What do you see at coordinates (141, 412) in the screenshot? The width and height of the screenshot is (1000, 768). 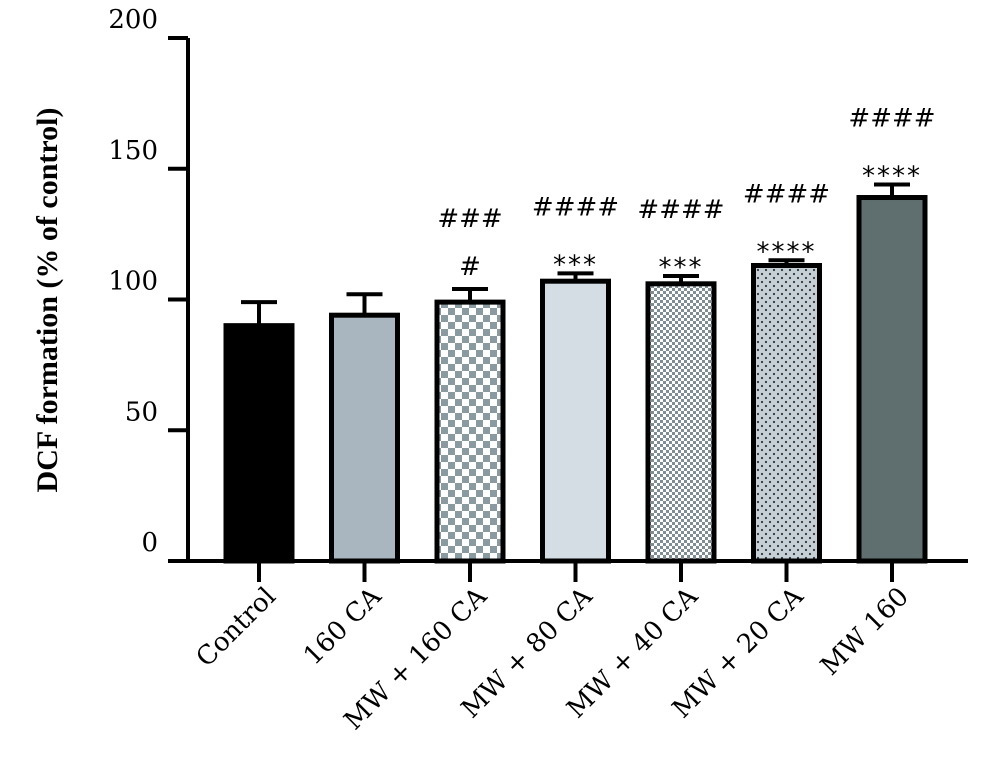 I see `y-tick-label: 50` at bounding box center [141, 412].